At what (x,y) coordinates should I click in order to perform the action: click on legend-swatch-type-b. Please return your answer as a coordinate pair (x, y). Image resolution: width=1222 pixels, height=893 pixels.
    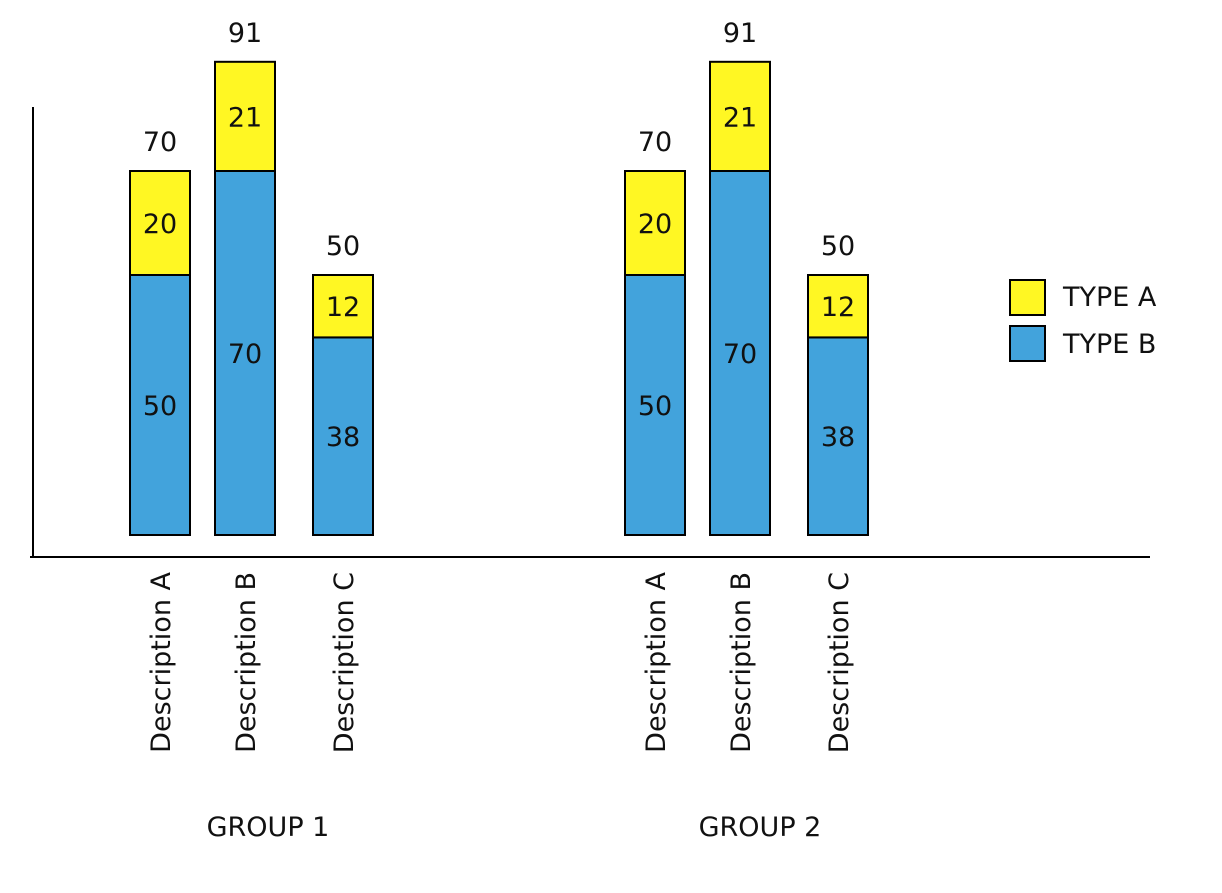
    Looking at the image, I should click on (1027, 343).